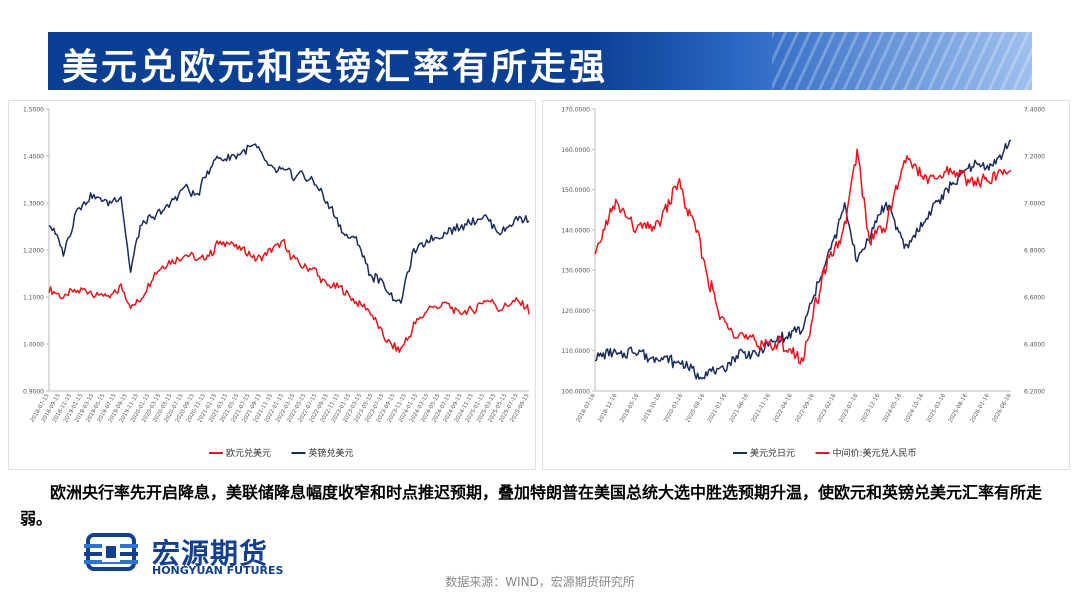 The height and width of the screenshot is (608, 1080). What do you see at coordinates (1034, 298) in the screenshot?
I see `y-right-tick-label: 6.6000` at bounding box center [1034, 298].